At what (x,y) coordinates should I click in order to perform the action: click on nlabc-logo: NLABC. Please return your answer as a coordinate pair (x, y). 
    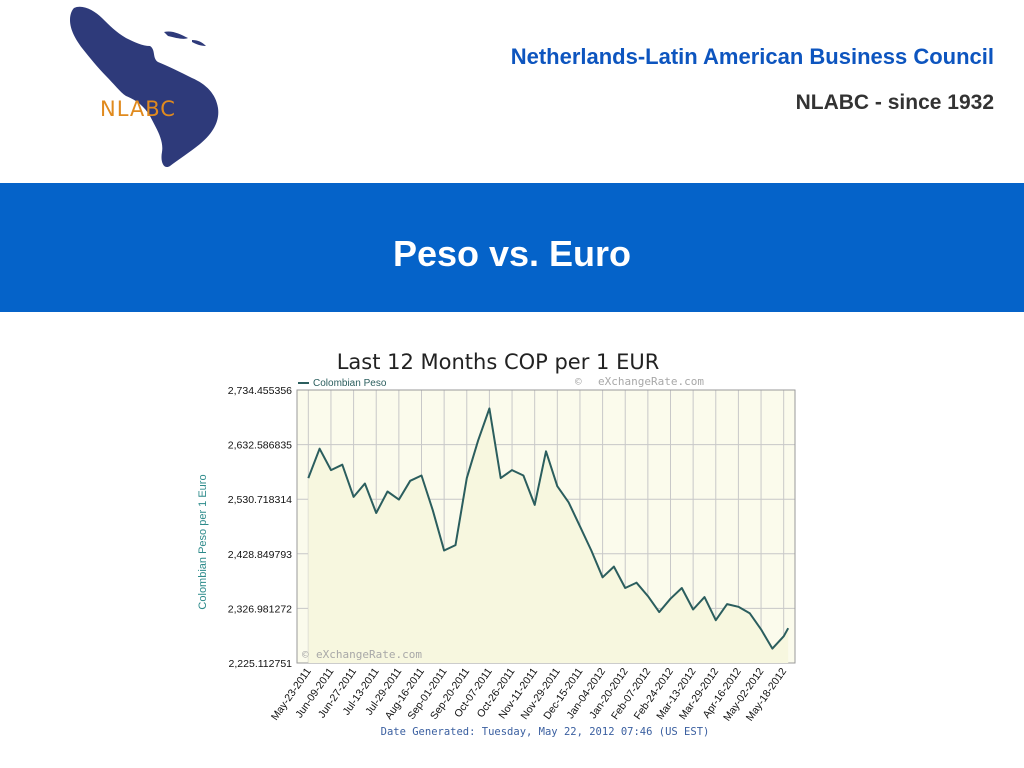
    Looking at the image, I should click on (144, 87).